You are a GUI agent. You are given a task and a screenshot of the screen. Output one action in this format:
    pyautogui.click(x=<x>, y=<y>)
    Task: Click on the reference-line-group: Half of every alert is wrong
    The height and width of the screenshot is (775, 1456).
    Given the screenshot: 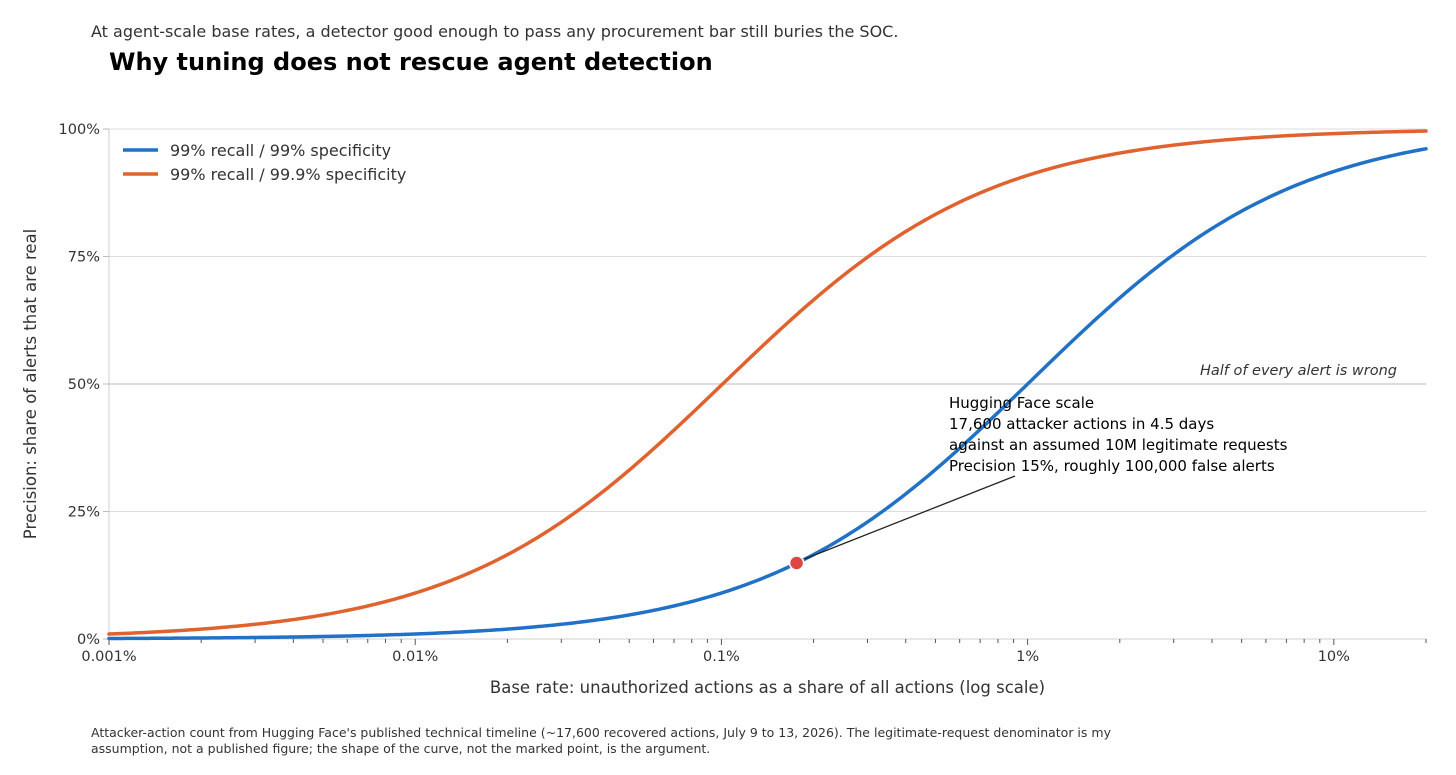 What is the action you would take?
    pyautogui.click(x=767, y=374)
    